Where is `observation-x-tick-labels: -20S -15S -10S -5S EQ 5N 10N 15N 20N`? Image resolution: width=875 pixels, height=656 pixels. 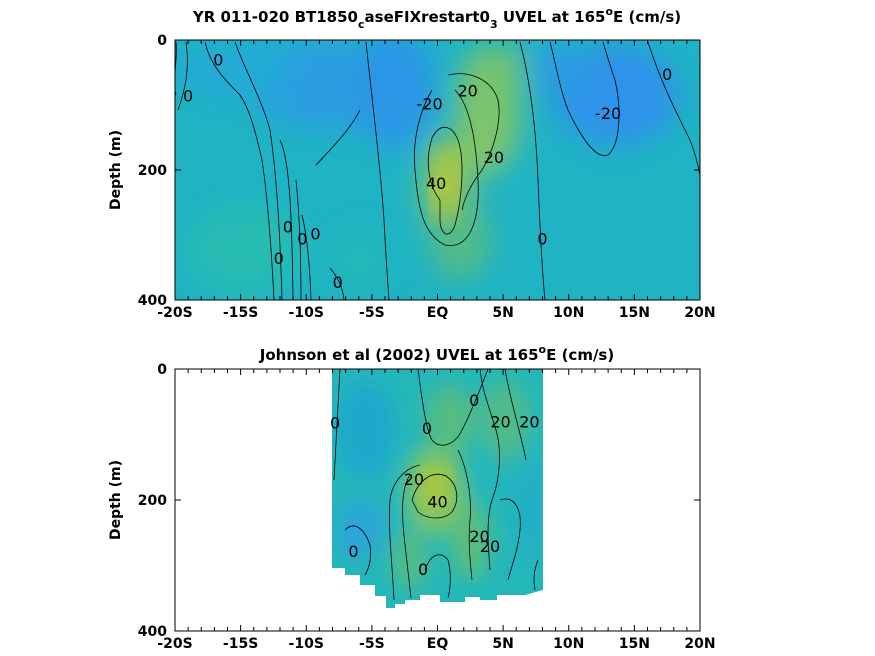
observation-x-tick-labels: -20S -15S -10S -5S EQ 5N 10N 15N 20N is located at coordinates (436, 644).